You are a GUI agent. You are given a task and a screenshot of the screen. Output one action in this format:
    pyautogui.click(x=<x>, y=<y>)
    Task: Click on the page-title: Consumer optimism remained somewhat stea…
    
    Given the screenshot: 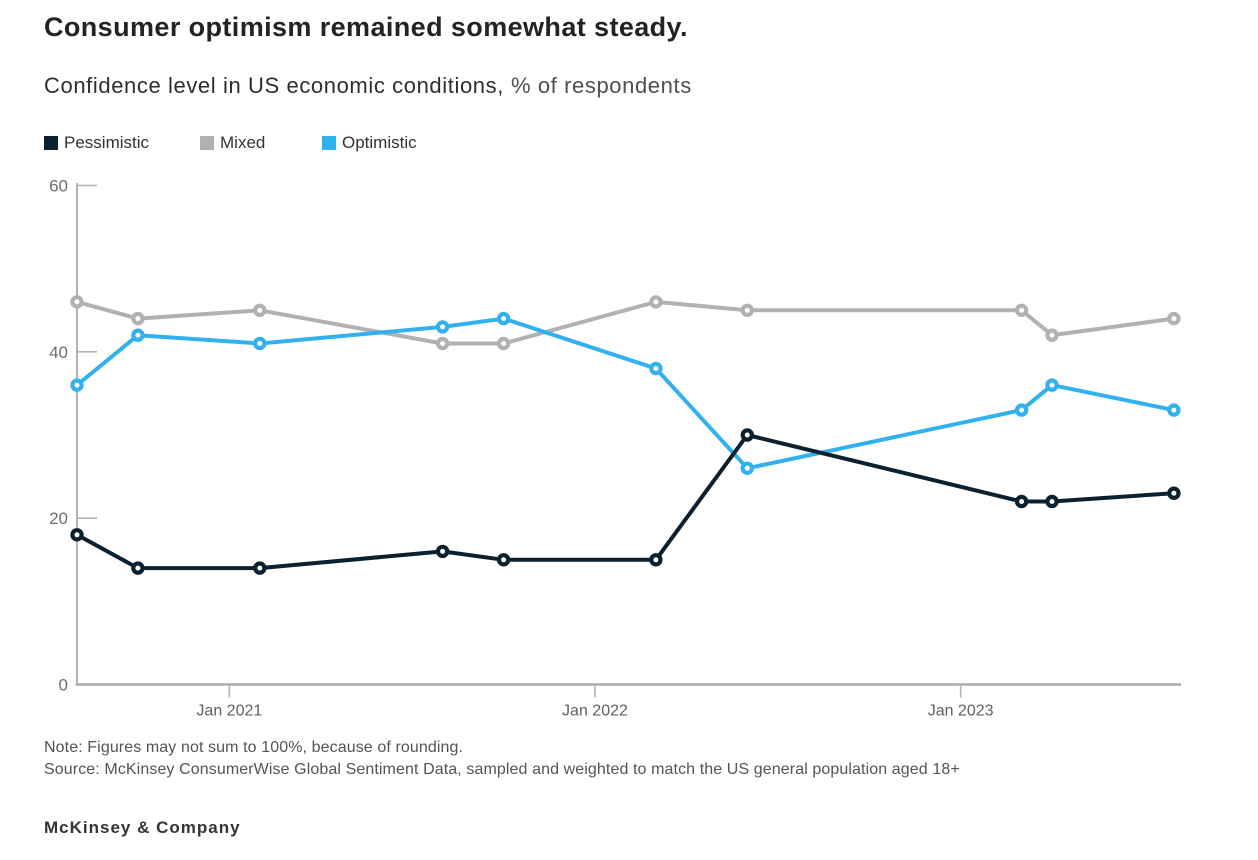 What is the action you would take?
    pyautogui.click(x=366, y=27)
    